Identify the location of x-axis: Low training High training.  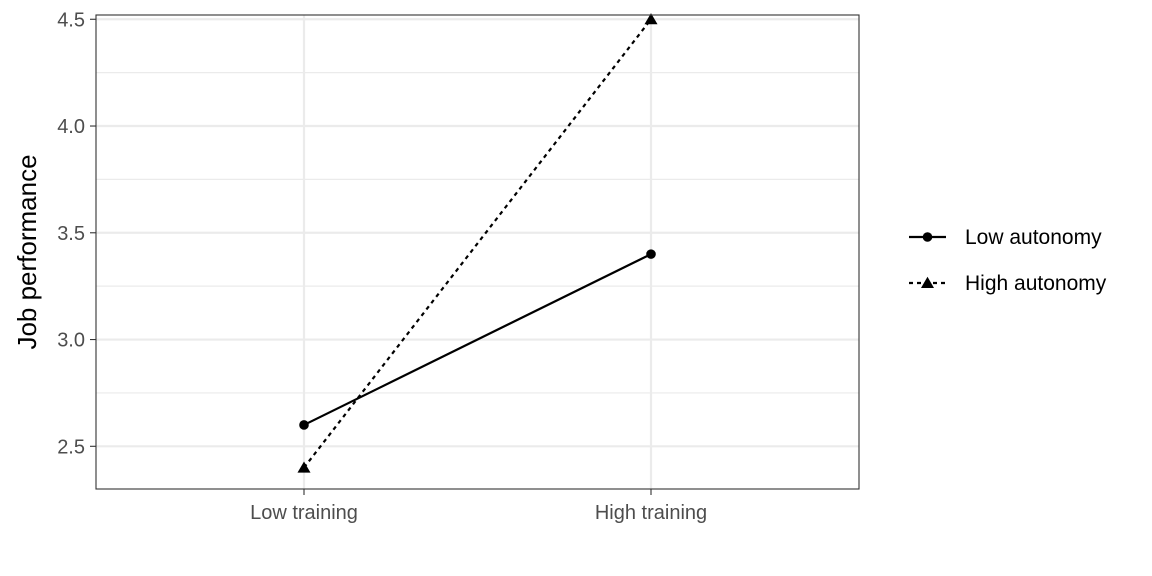
(478, 506).